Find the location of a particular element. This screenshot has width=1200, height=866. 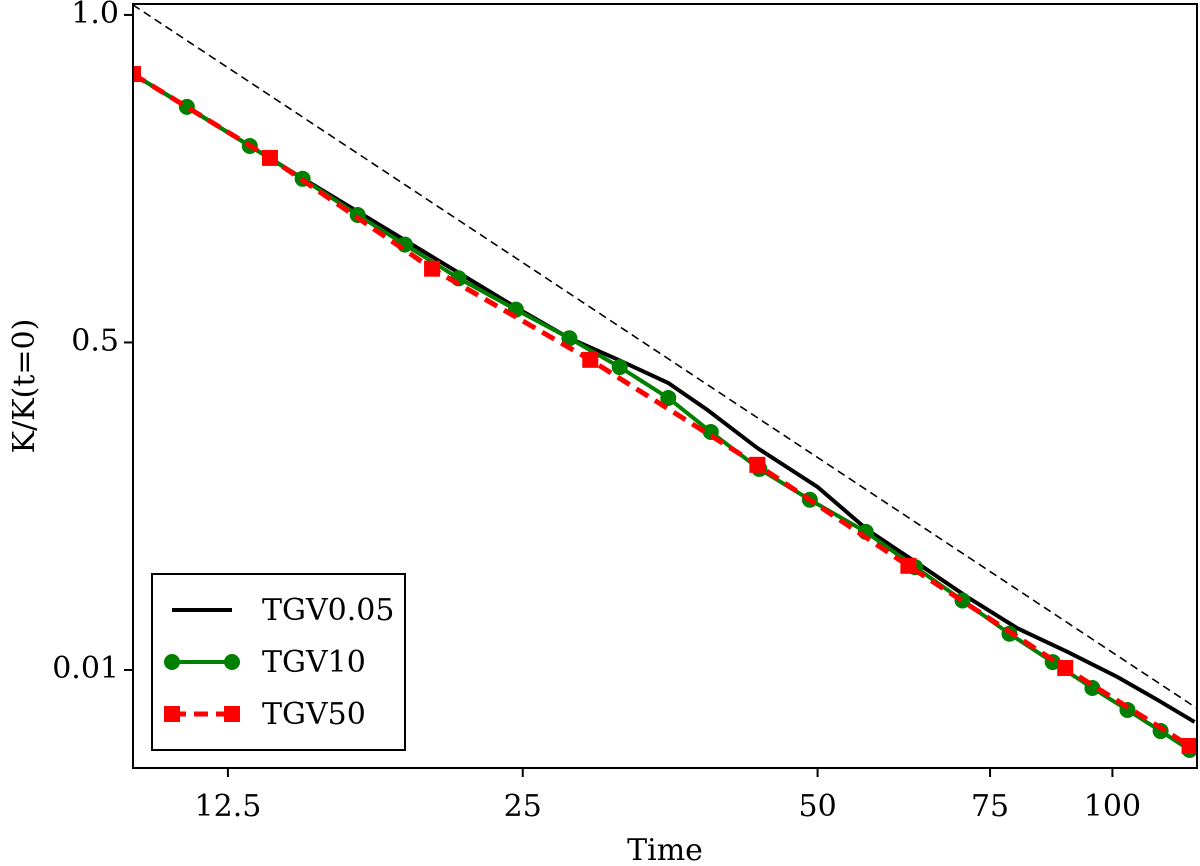

x-axis-label: Time is located at coordinates (665, 849).